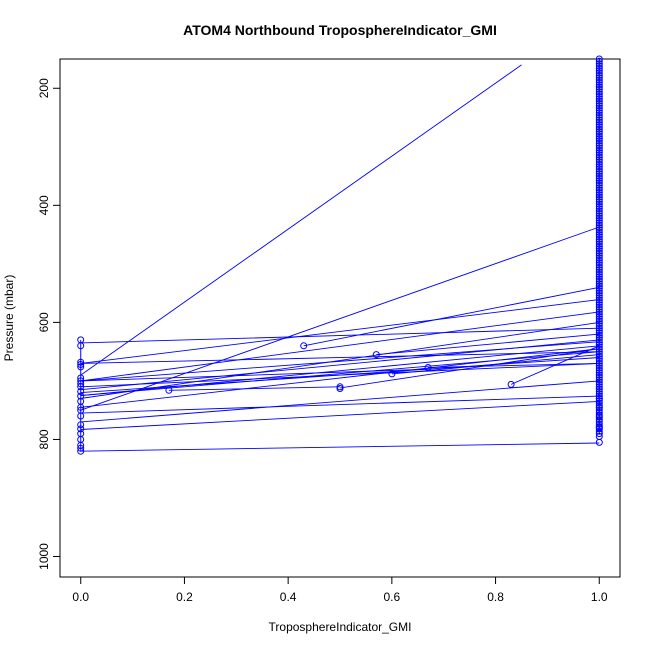 Image resolution: width=650 pixels, height=650 pixels. What do you see at coordinates (184, 597) in the screenshot?
I see `x-tick-label-1: 0.2` at bounding box center [184, 597].